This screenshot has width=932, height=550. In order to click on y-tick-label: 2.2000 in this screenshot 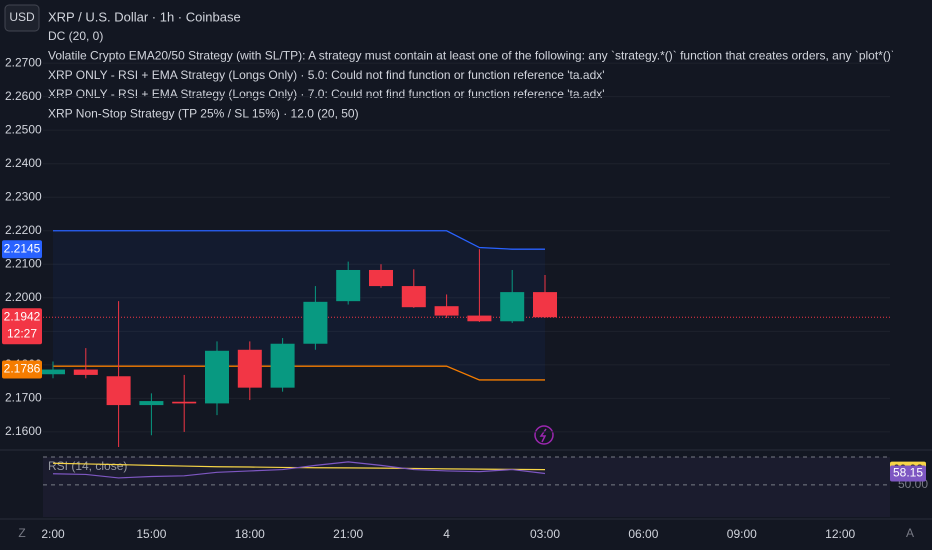, I will do `click(23, 297)`.